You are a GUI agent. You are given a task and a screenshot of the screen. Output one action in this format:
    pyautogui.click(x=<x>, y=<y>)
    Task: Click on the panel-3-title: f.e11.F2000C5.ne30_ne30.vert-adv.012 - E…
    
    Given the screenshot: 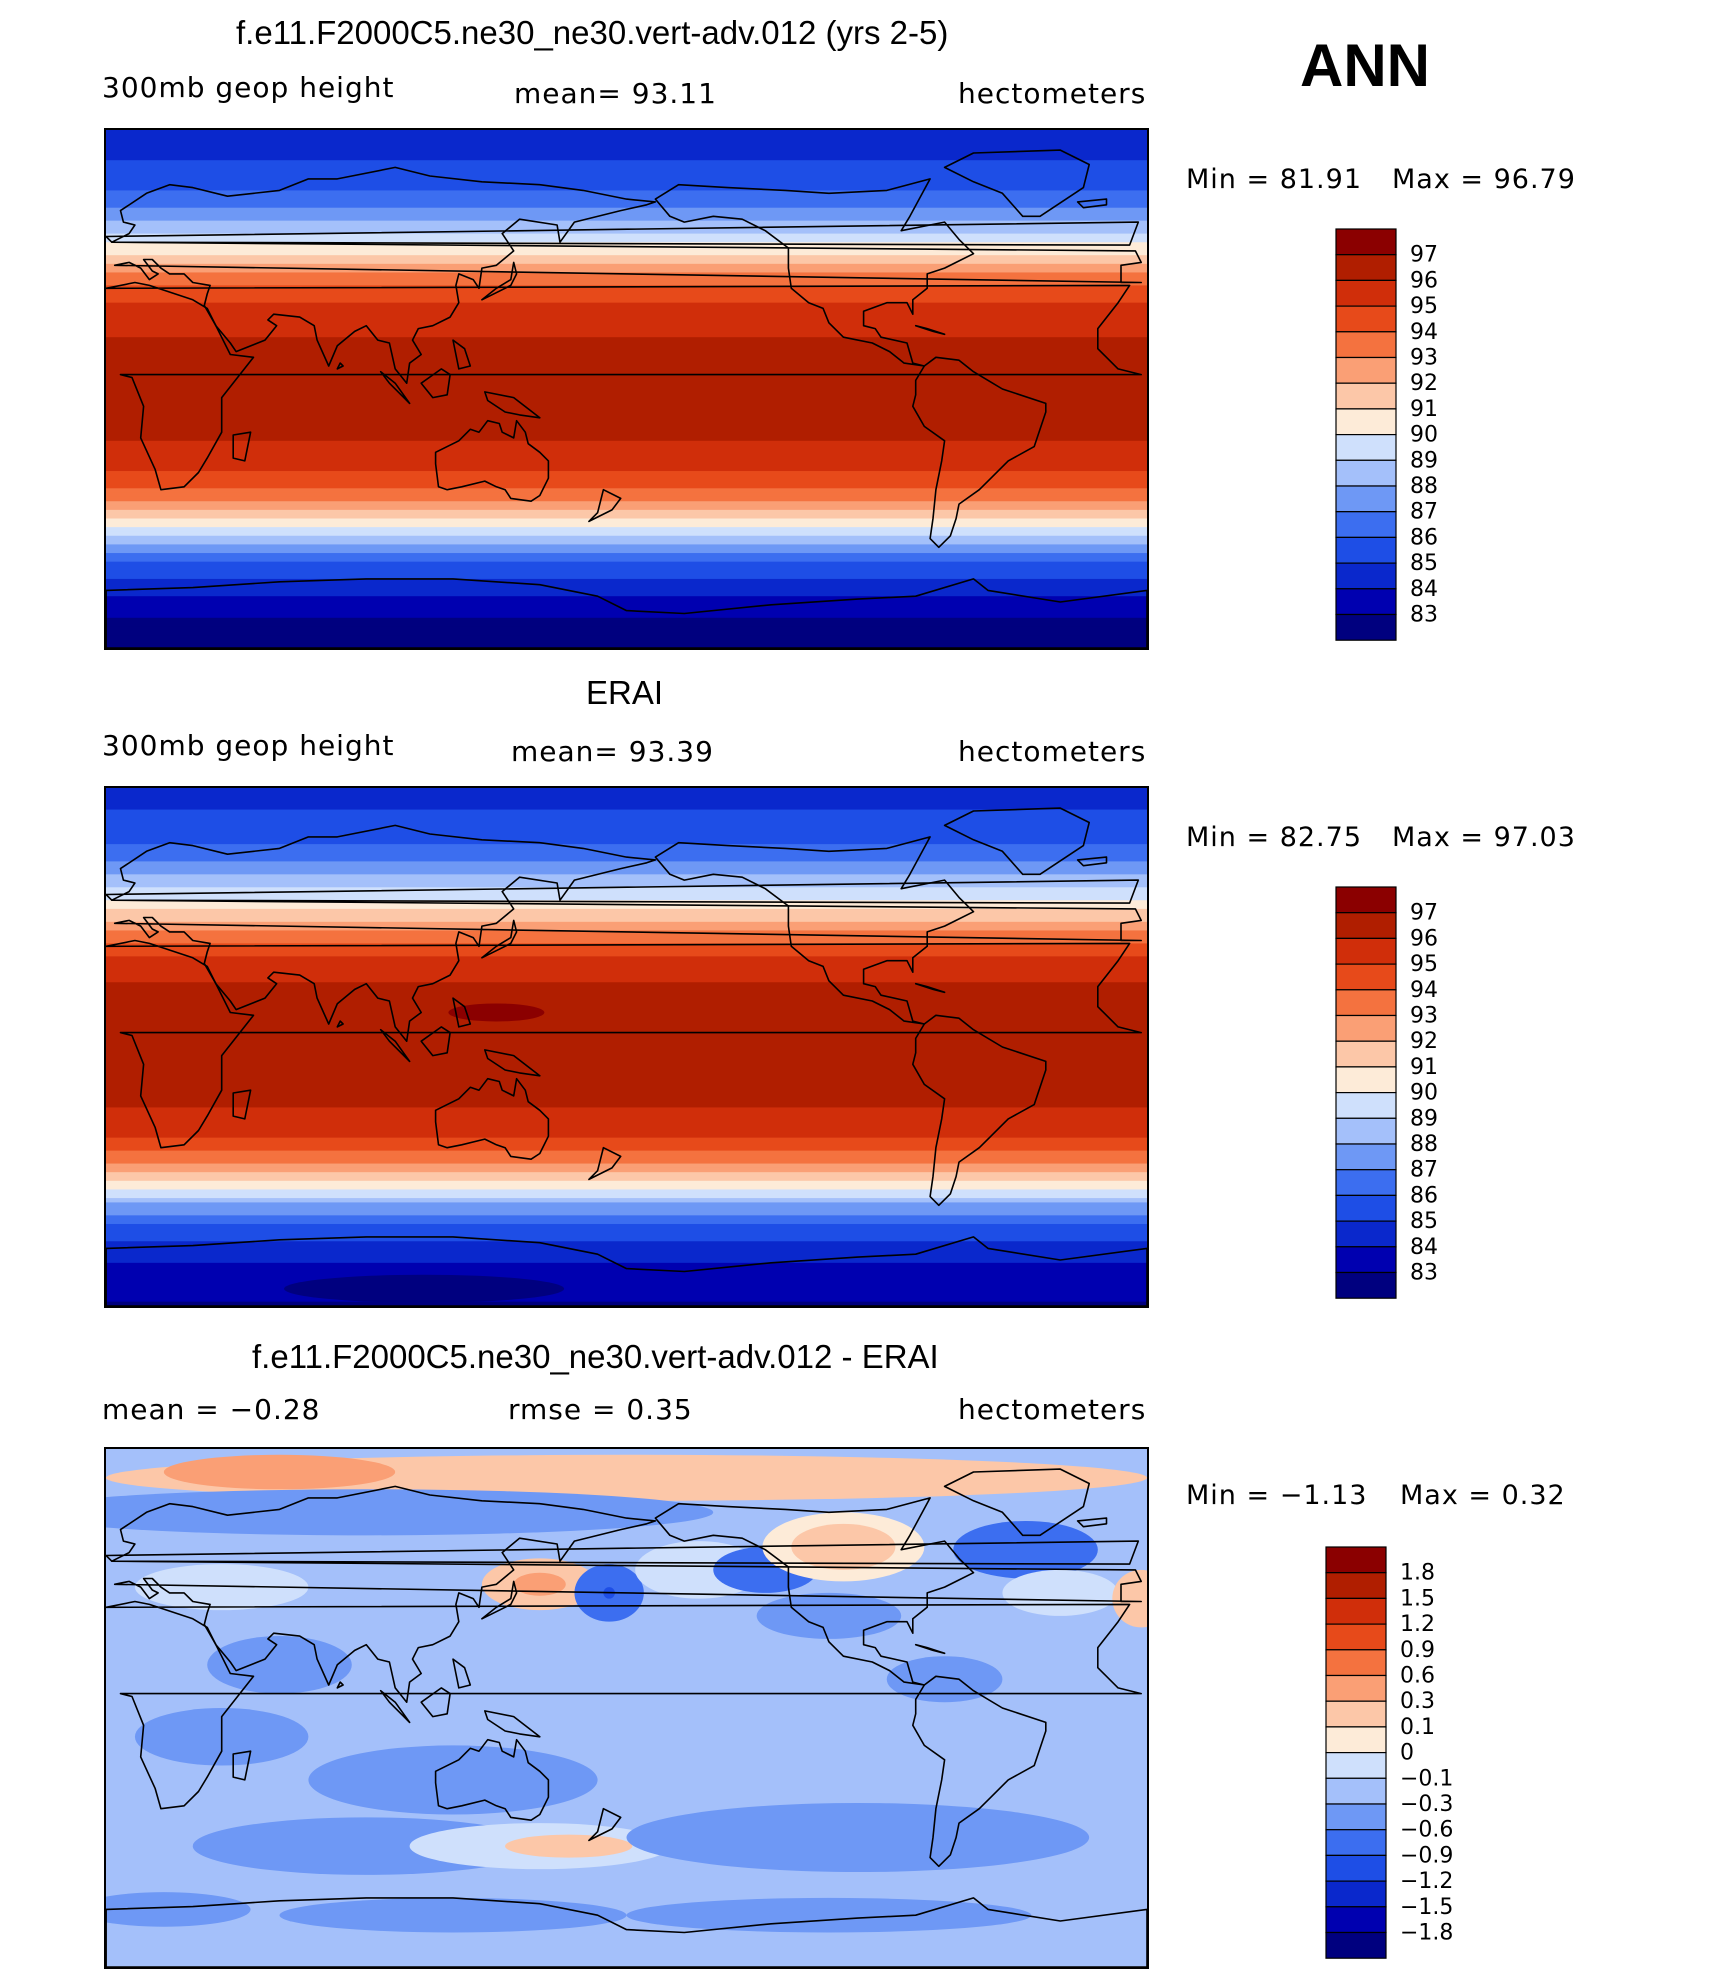 What is the action you would take?
    pyautogui.click(x=595, y=1356)
    